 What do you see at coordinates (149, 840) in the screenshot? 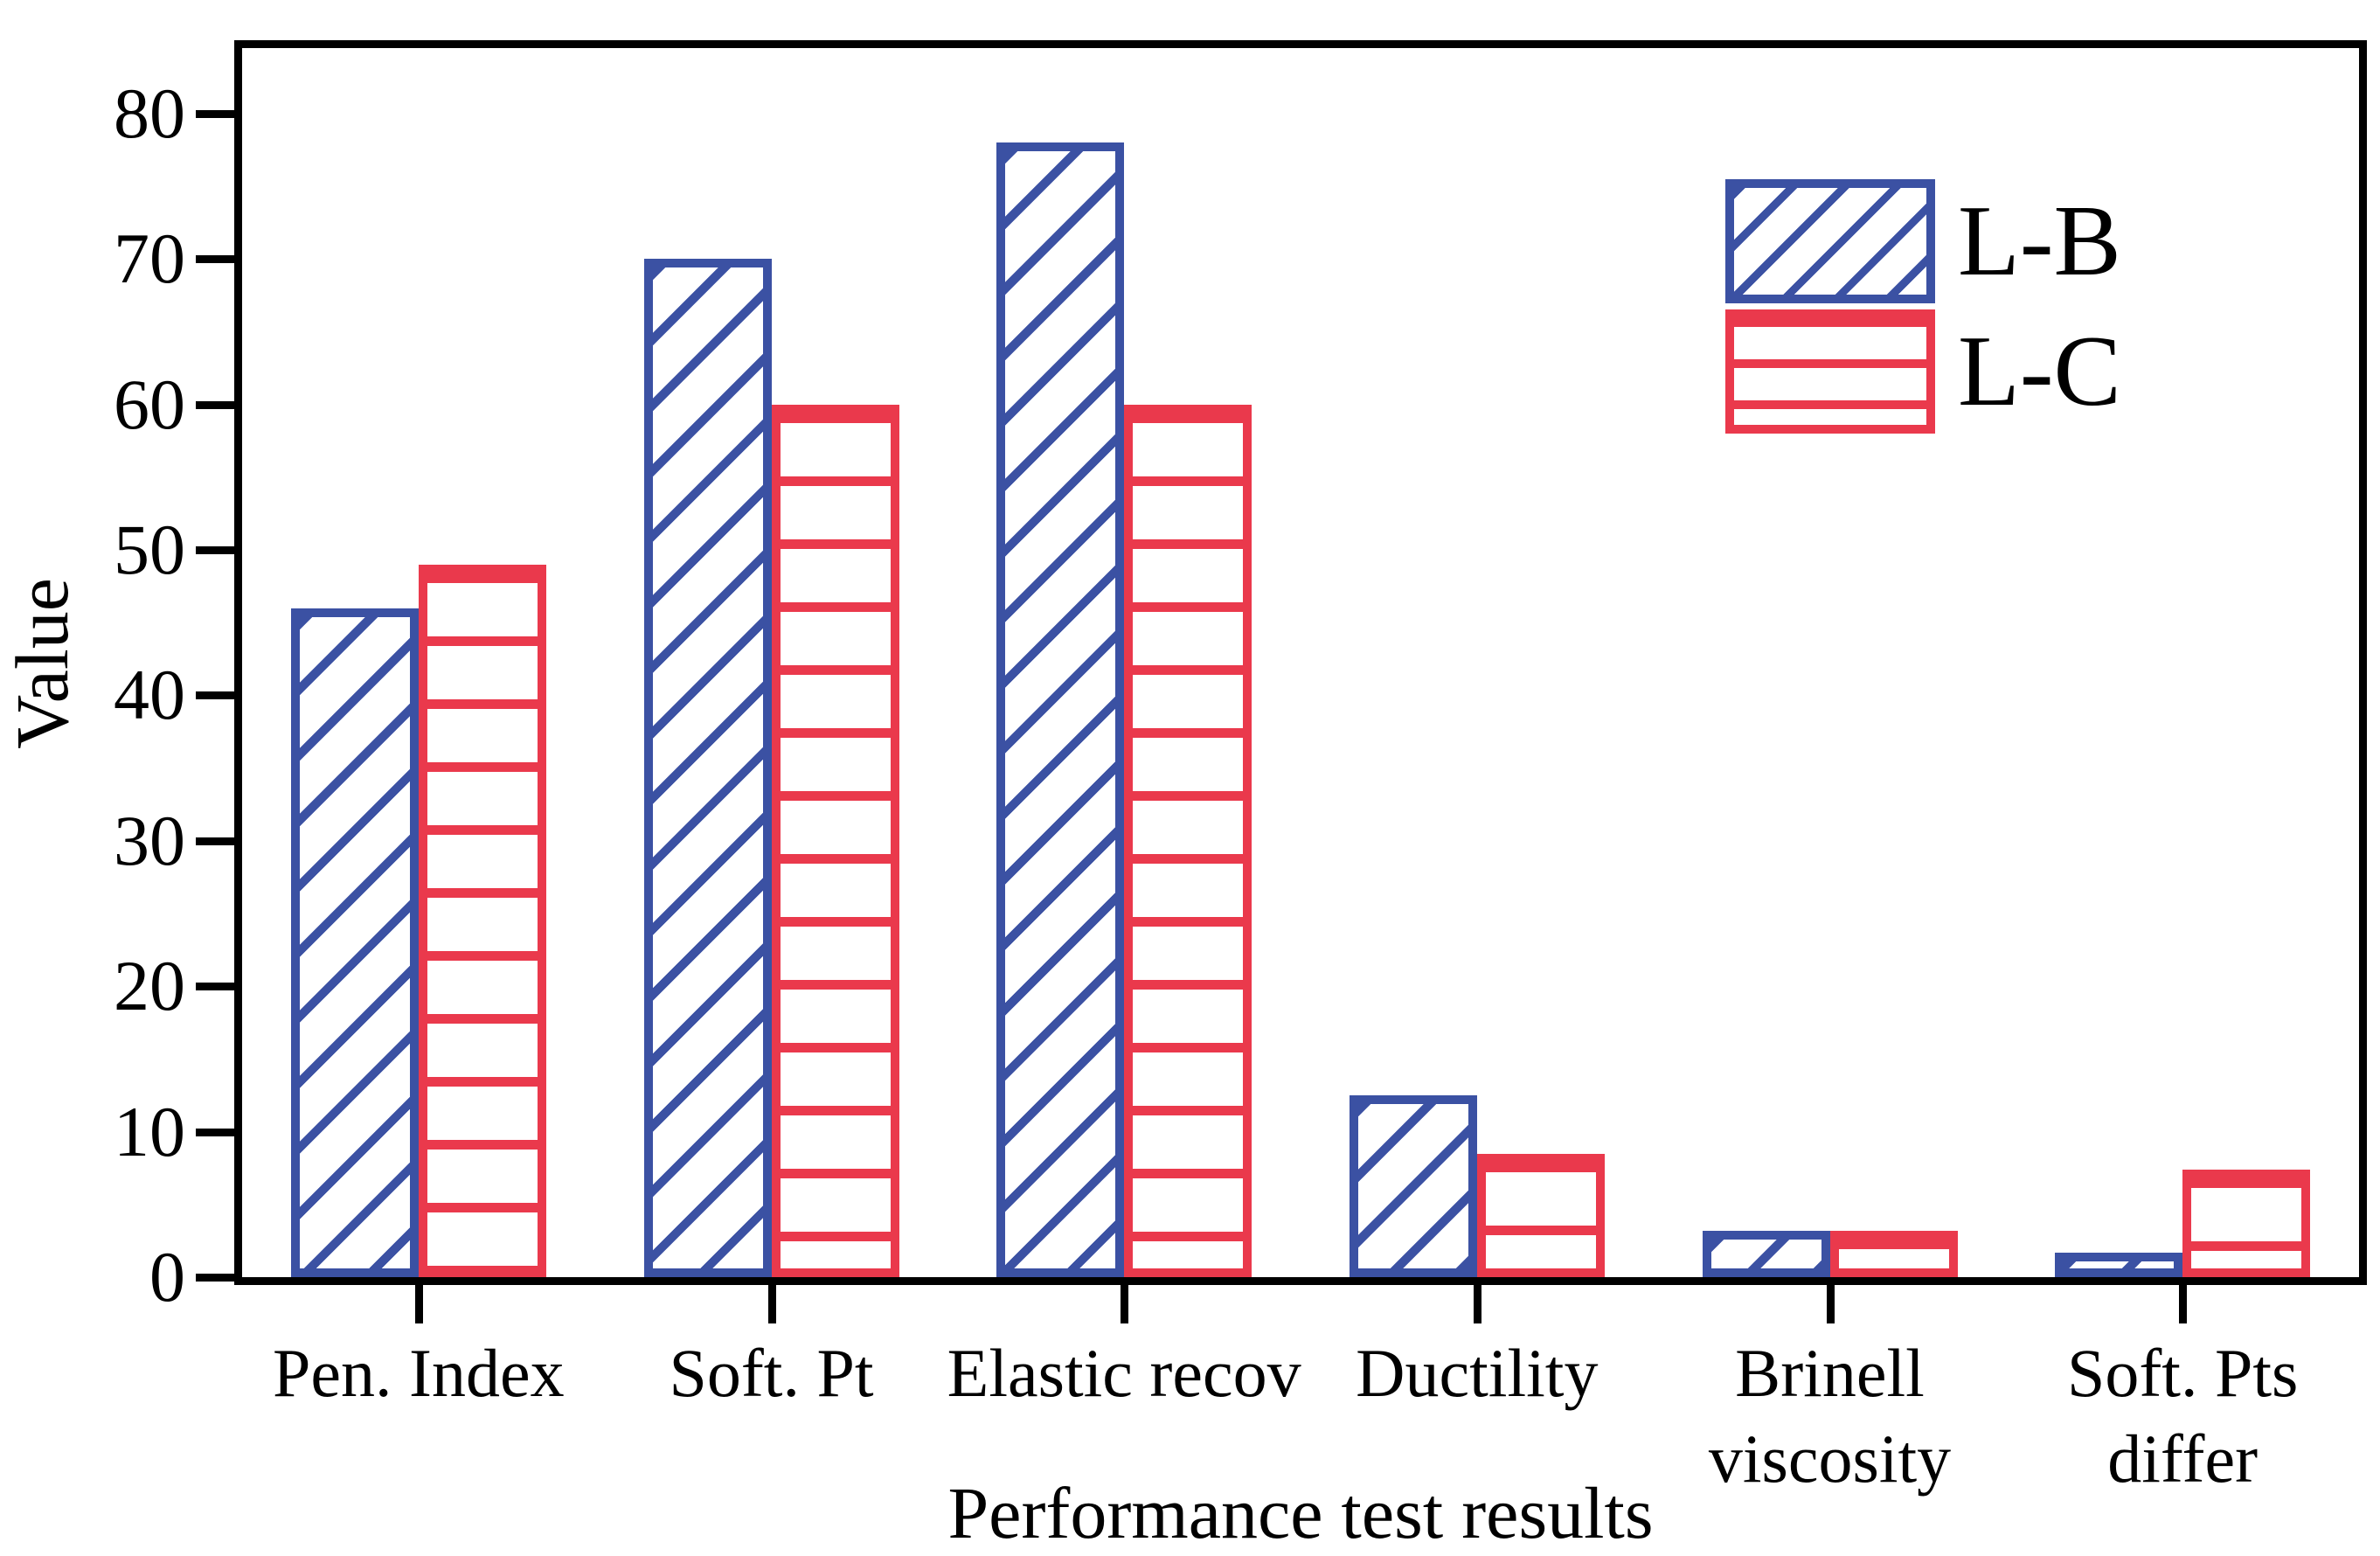
I see `y-axis-tick-label: 30` at bounding box center [149, 840].